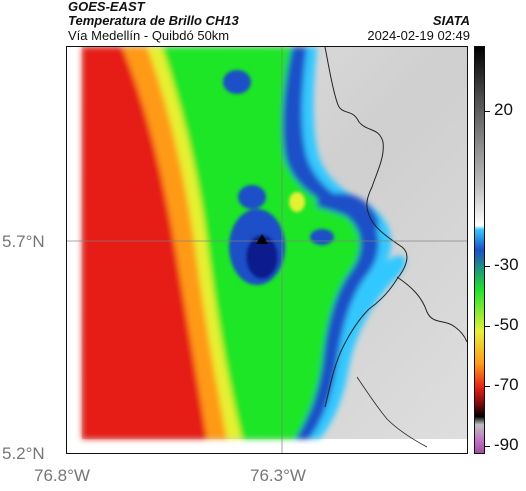  I want to click on lat-label-5-2: 5.2°N, so click(23, 453).